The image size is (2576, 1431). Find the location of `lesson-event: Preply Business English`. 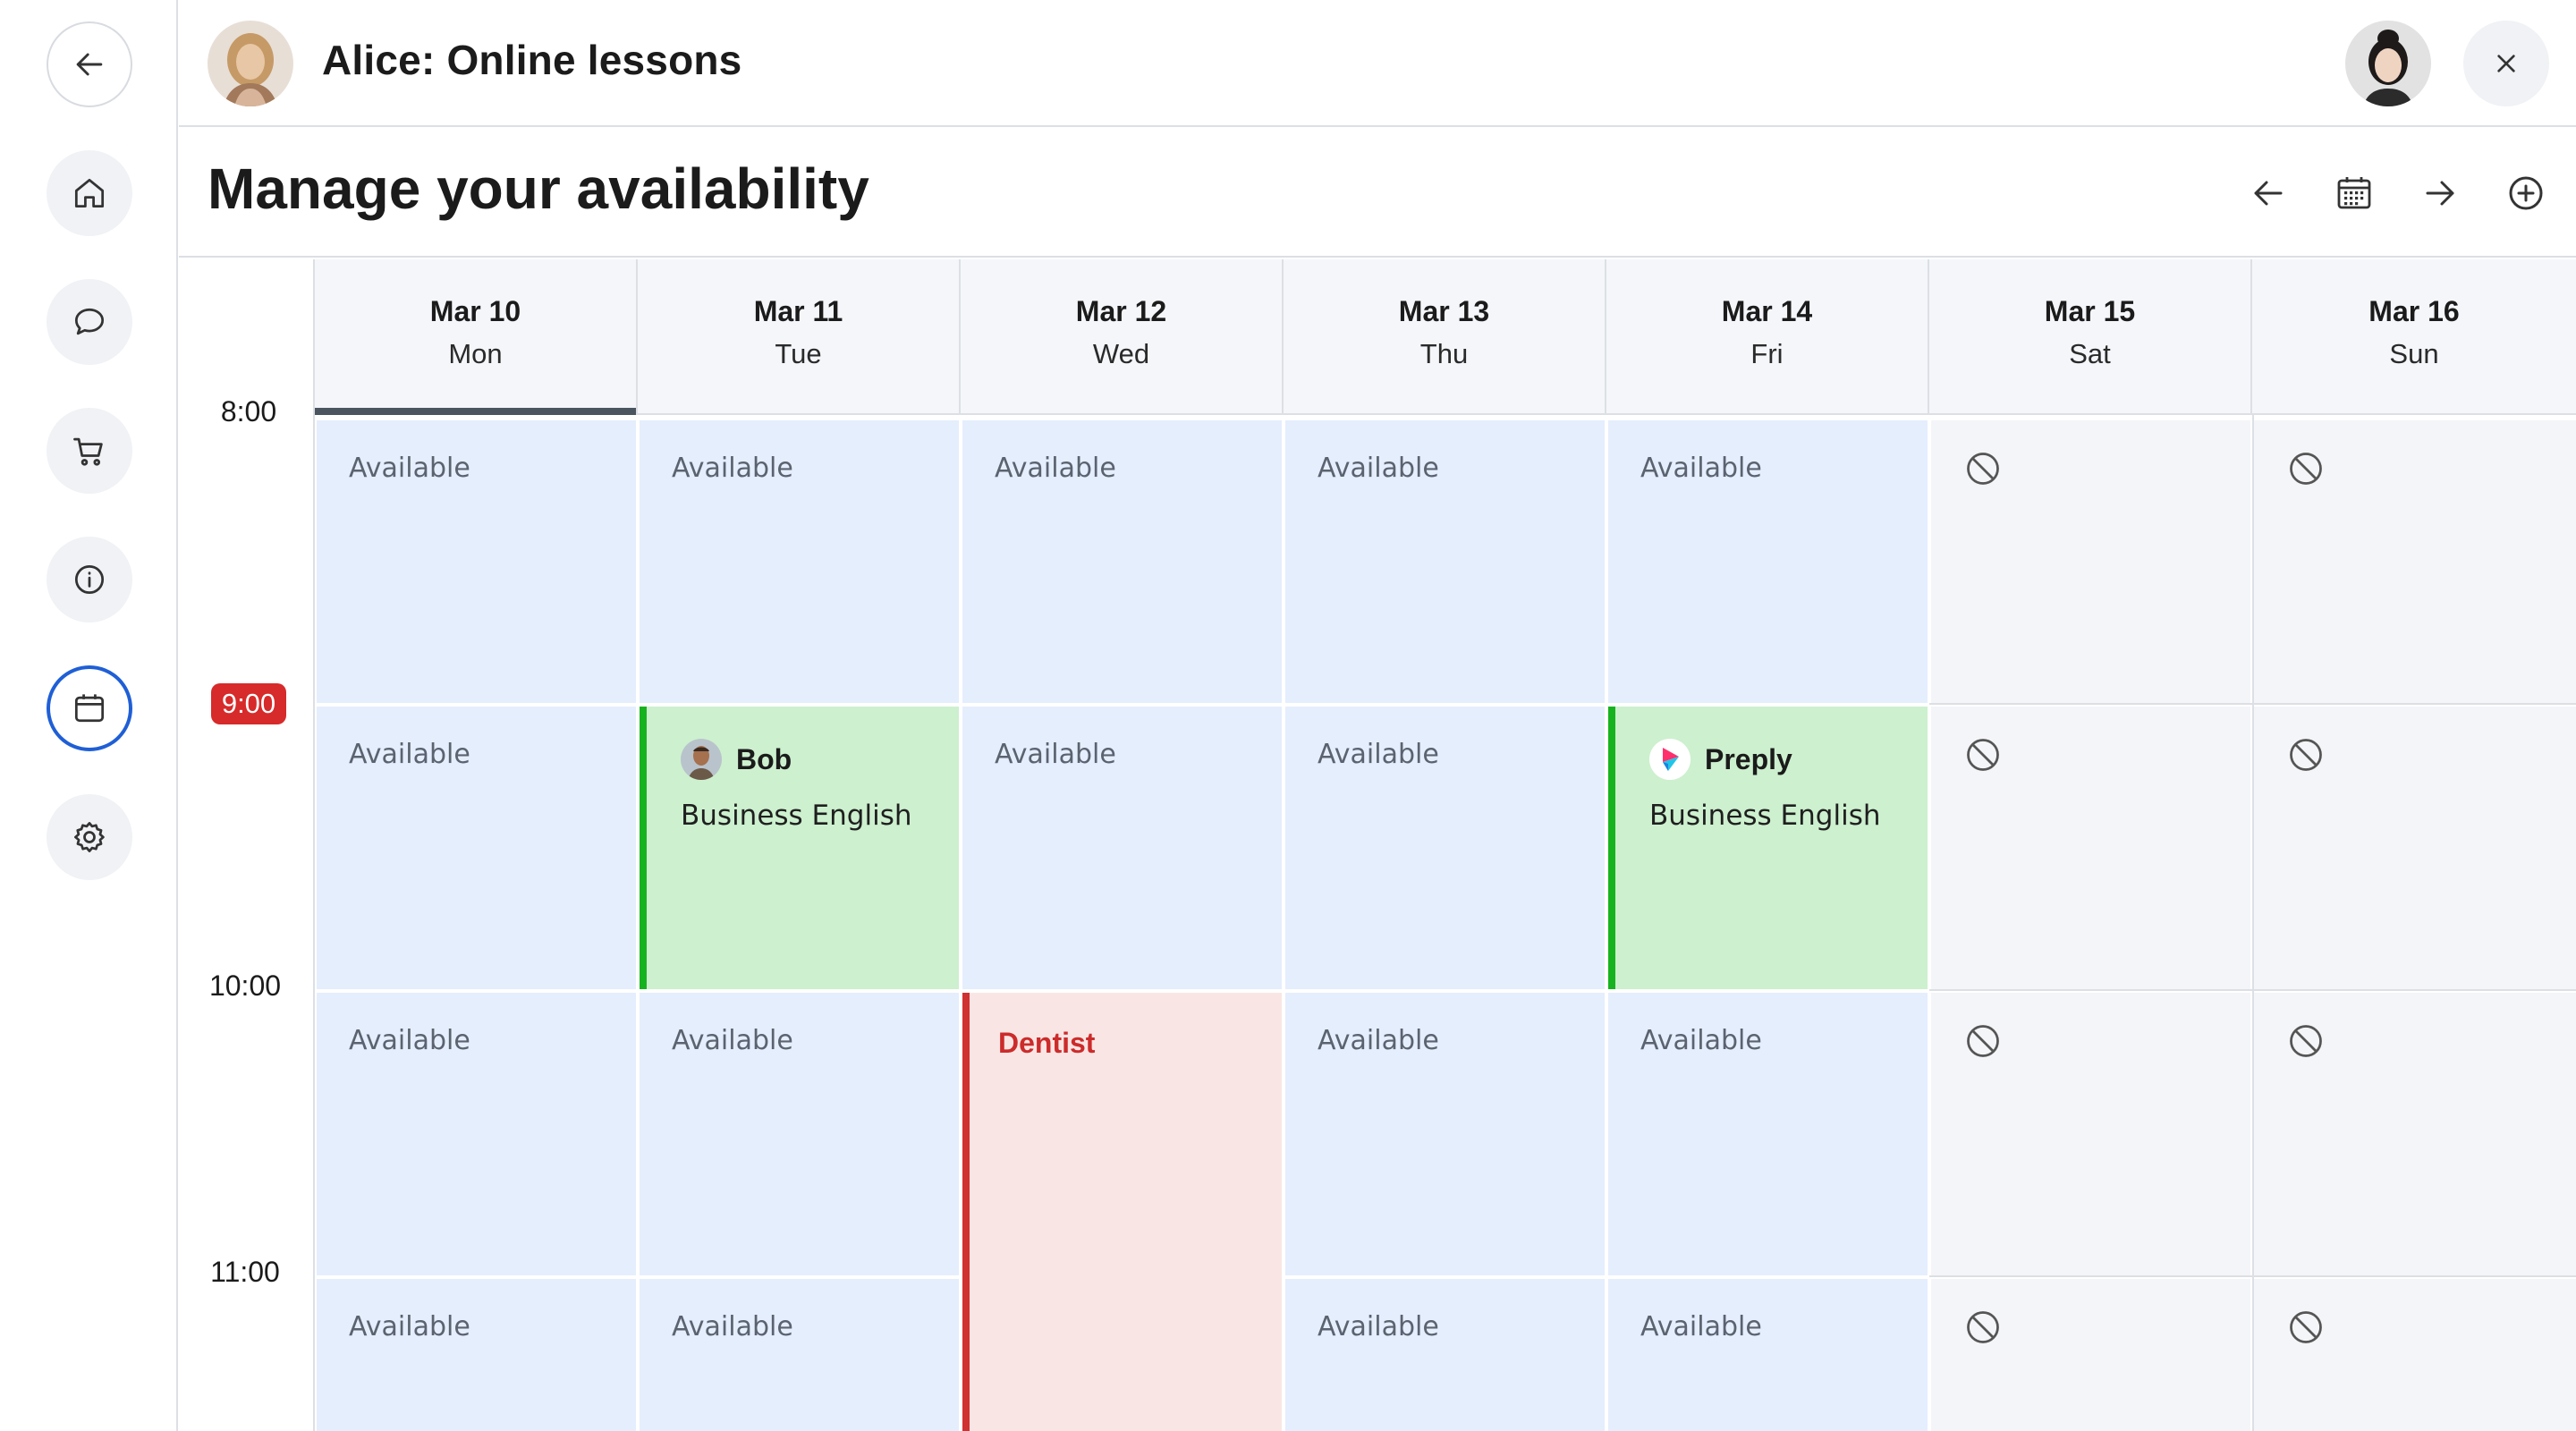

lesson-event: Preply Business English is located at coordinates (1768, 848).